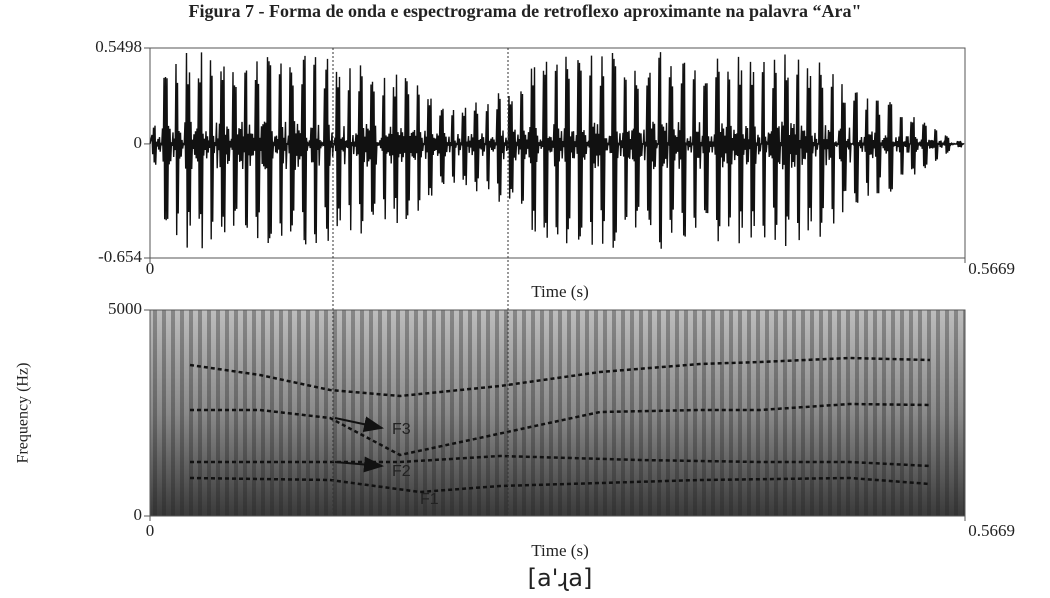 Image resolution: width=1050 pixels, height=598 pixels. What do you see at coordinates (120, 256) in the screenshot?
I see `y-tick-label: -0.654` at bounding box center [120, 256].